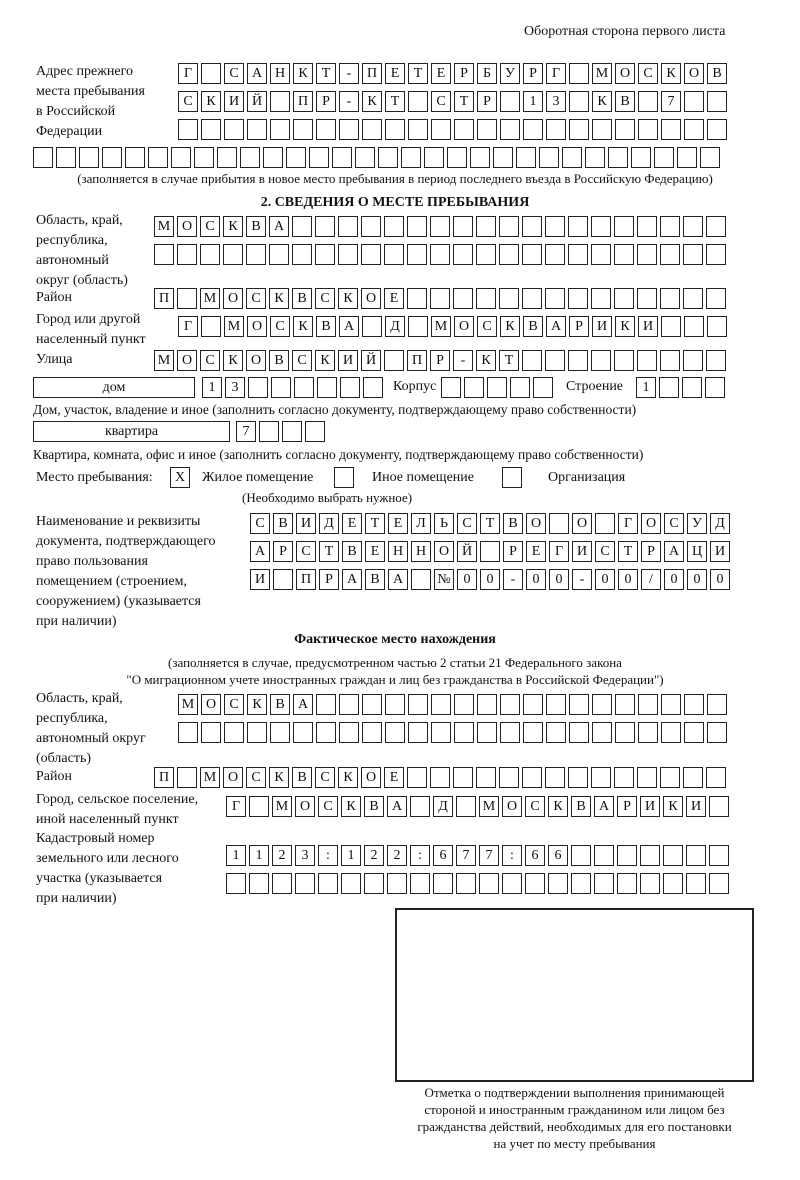  What do you see at coordinates (513, 579) in the screenshot?
I see `char-cell: -` at bounding box center [513, 579].